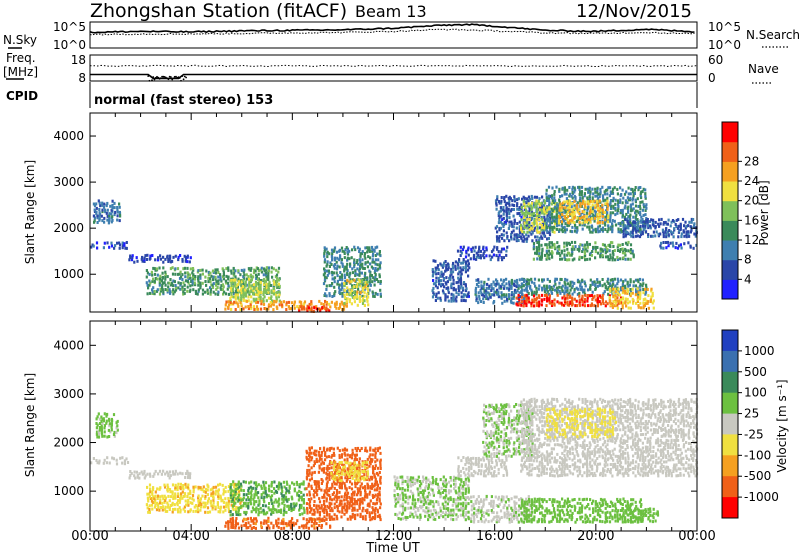  I want to click on colorbar-swatch, so click(730, 250).